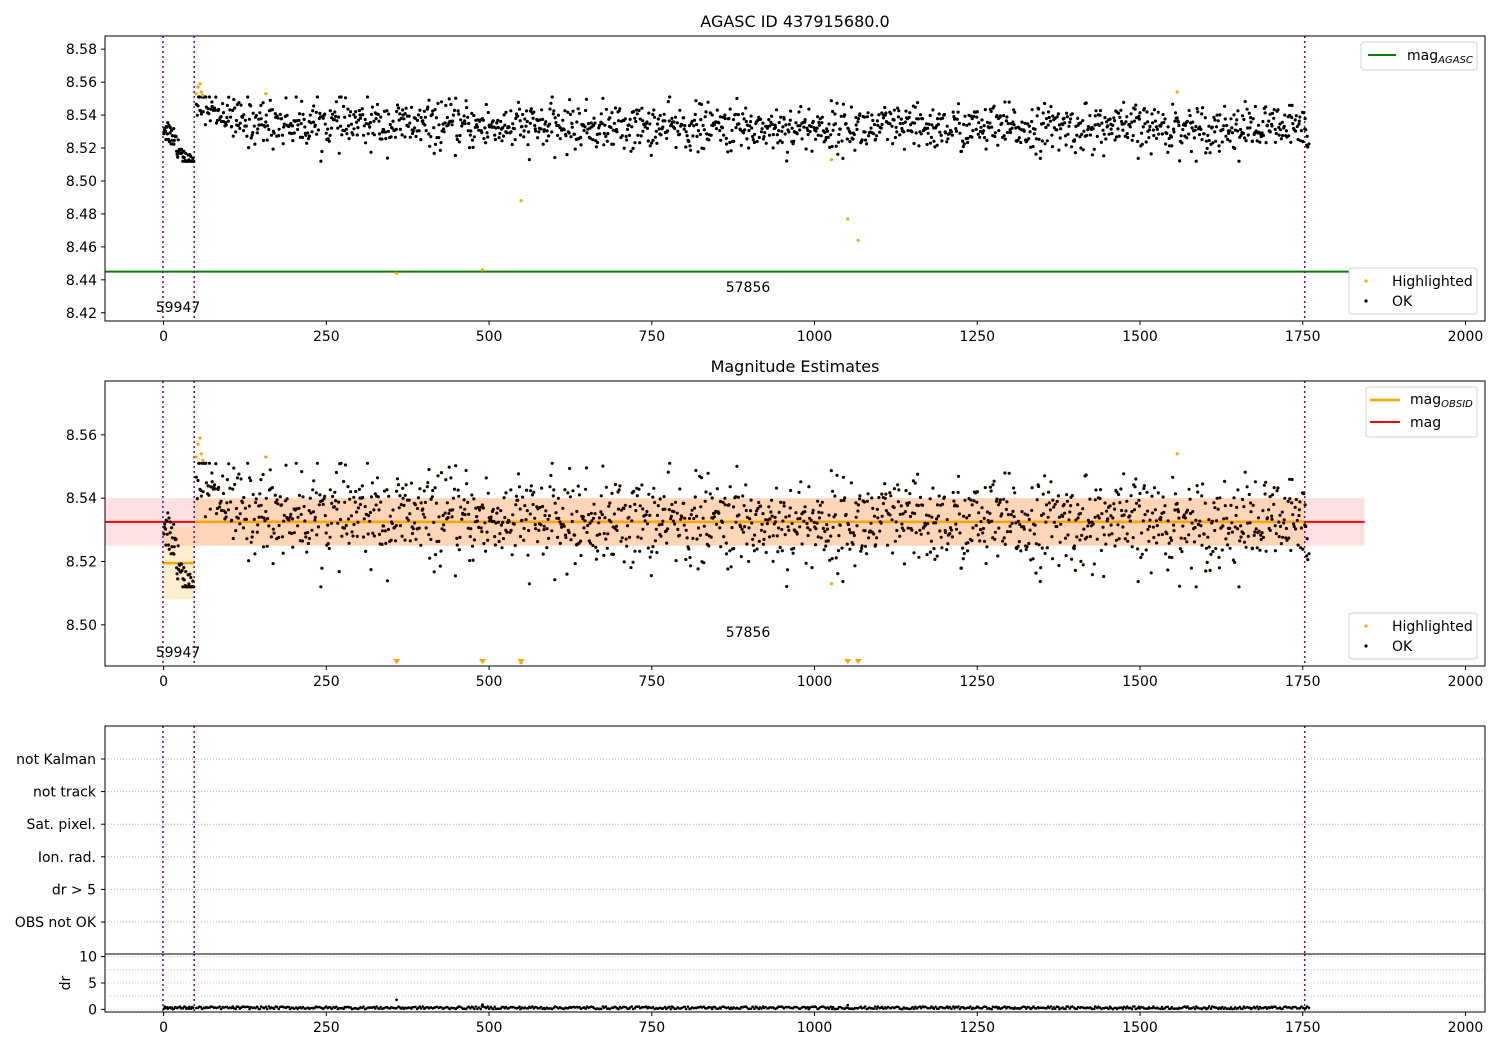 The height and width of the screenshot is (1050, 1500). What do you see at coordinates (81, 314) in the screenshot?
I see `y-tick-label: 8.42` at bounding box center [81, 314].